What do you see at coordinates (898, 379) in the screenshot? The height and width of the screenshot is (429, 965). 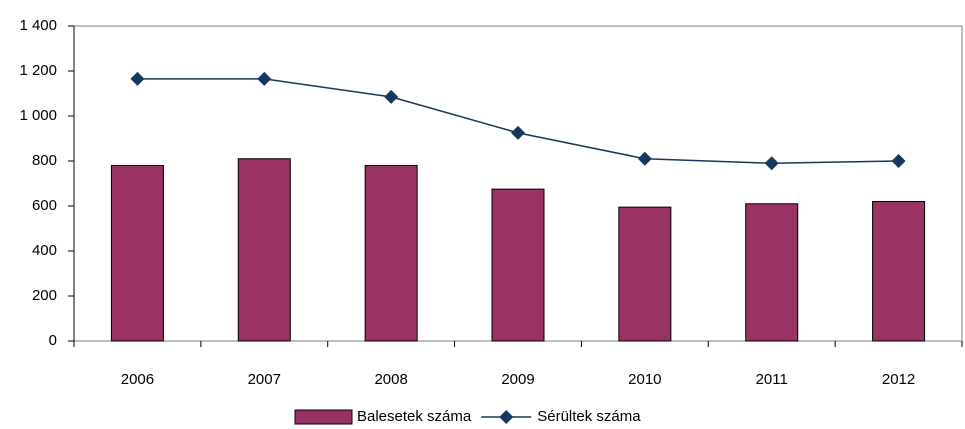 I see `x-tick-label: 2012` at bounding box center [898, 379].